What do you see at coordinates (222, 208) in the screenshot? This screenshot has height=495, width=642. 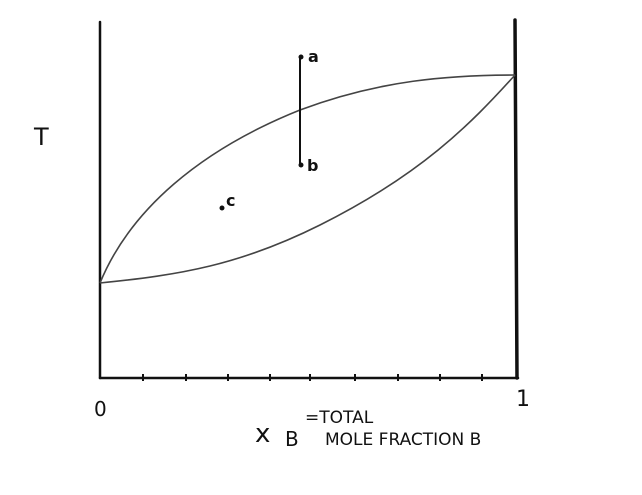 I see `point-c` at bounding box center [222, 208].